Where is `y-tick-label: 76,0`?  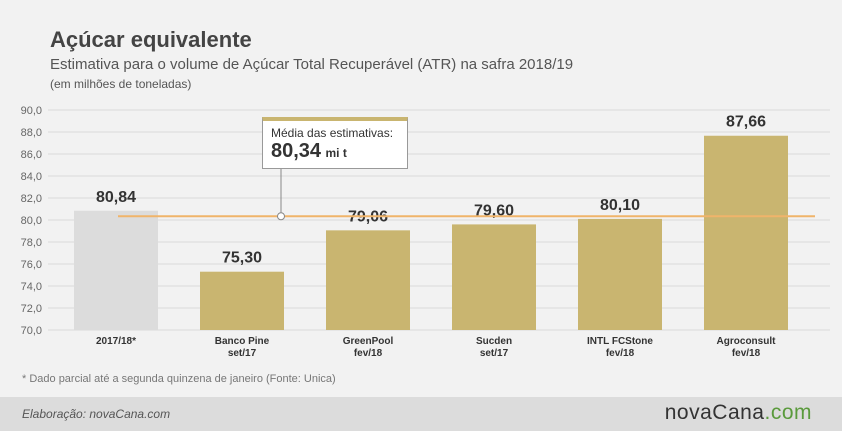
y-tick-label: 76,0 is located at coordinates (31, 265).